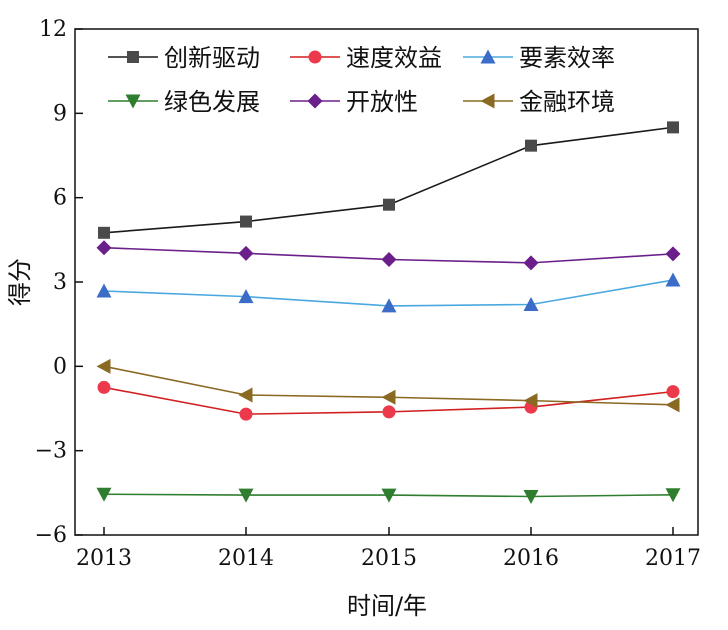 The height and width of the screenshot is (630, 728). Describe the element at coordinates (53, 29) in the screenshot. I see `y-tick-label: 12` at that location.